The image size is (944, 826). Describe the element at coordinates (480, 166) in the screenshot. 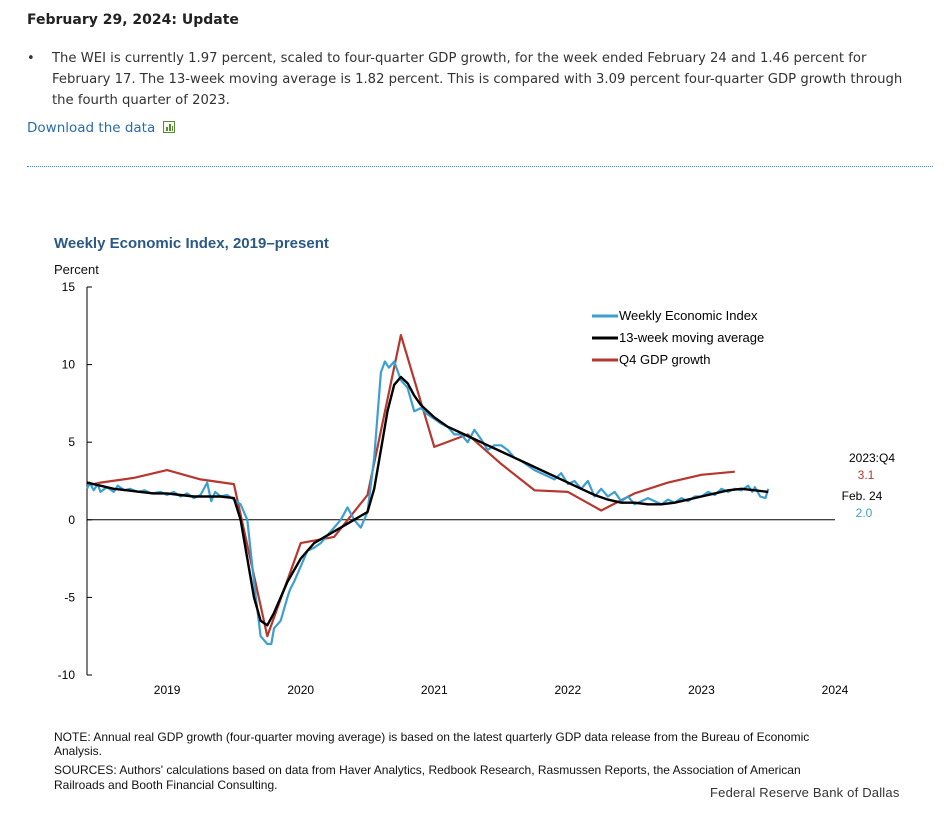

I see `section-divider` at that location.